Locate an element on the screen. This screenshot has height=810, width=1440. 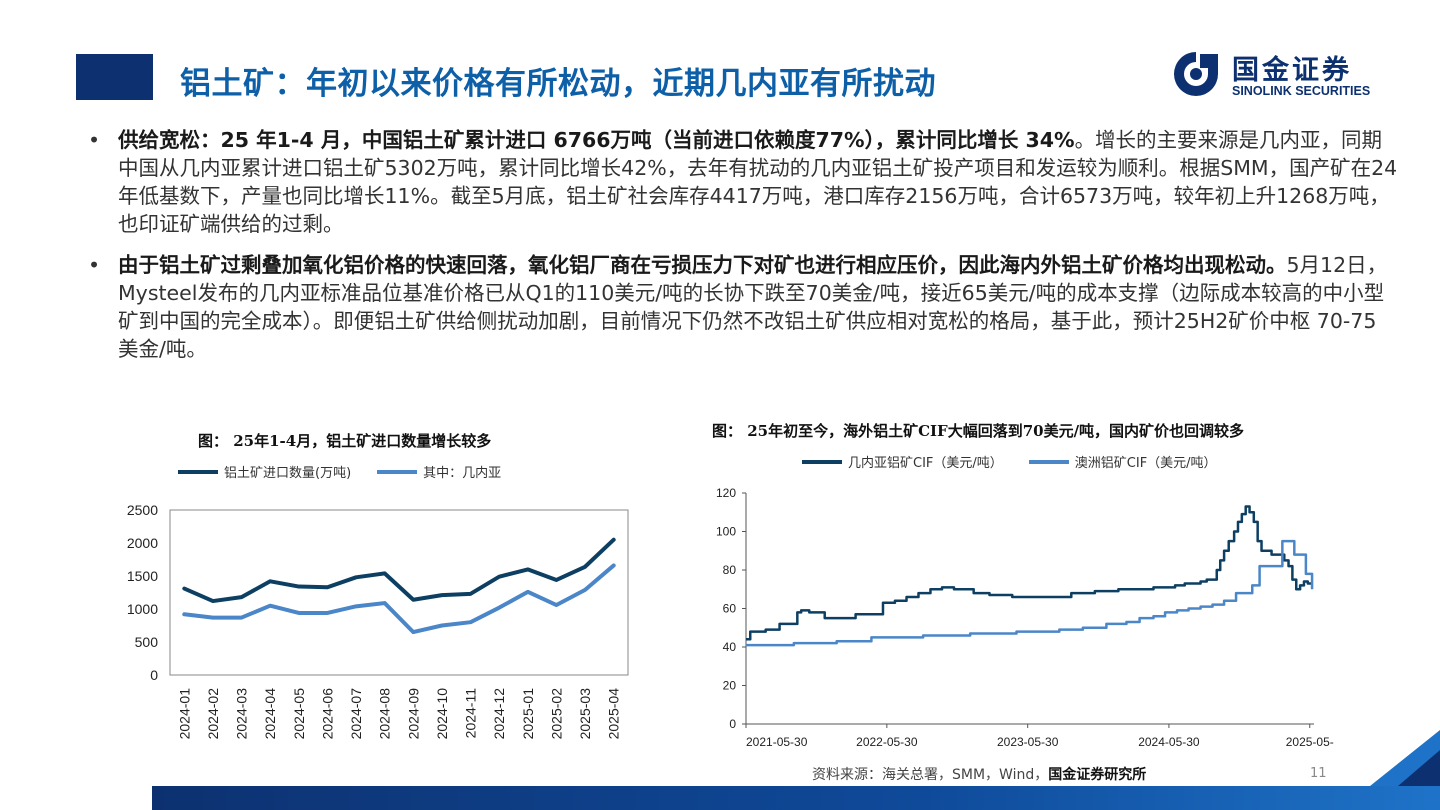
page-number: 11 is located at coordinates (1318, 773).